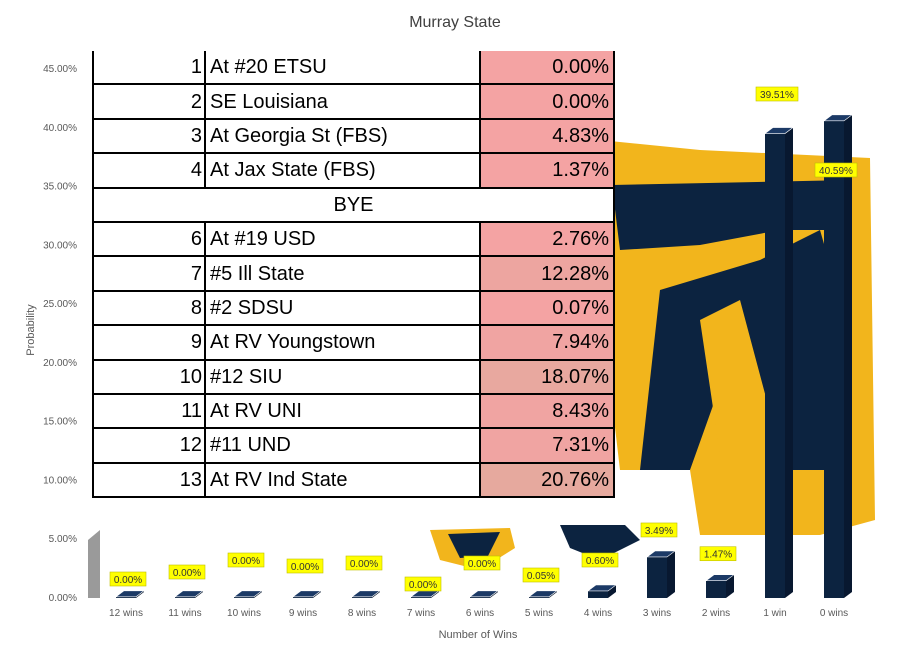  What do you see at coordinates (63, 598) in the screenshot?
I see `y-tick-label: 0.00%` at bounding box center [63, 598].